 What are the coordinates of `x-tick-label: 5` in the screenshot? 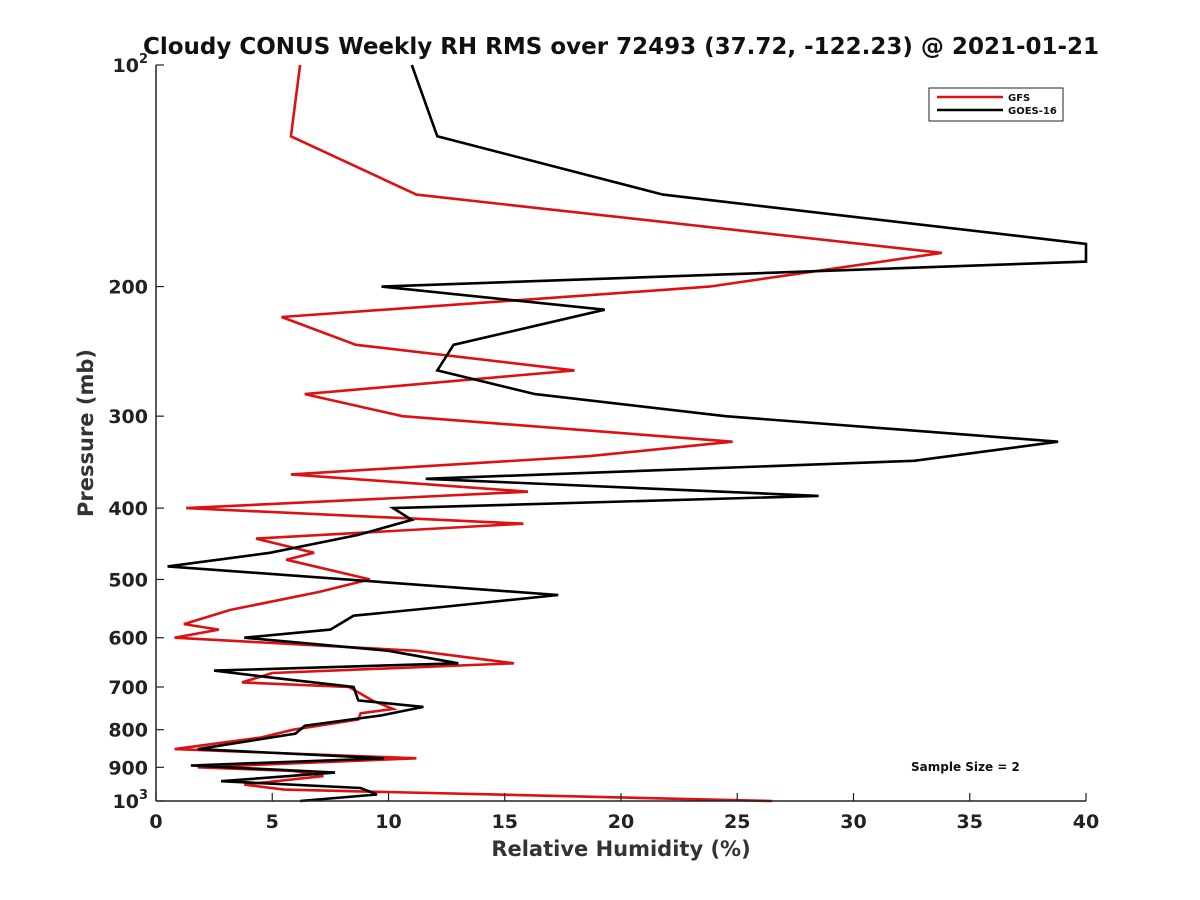 It's located at (272, 822).